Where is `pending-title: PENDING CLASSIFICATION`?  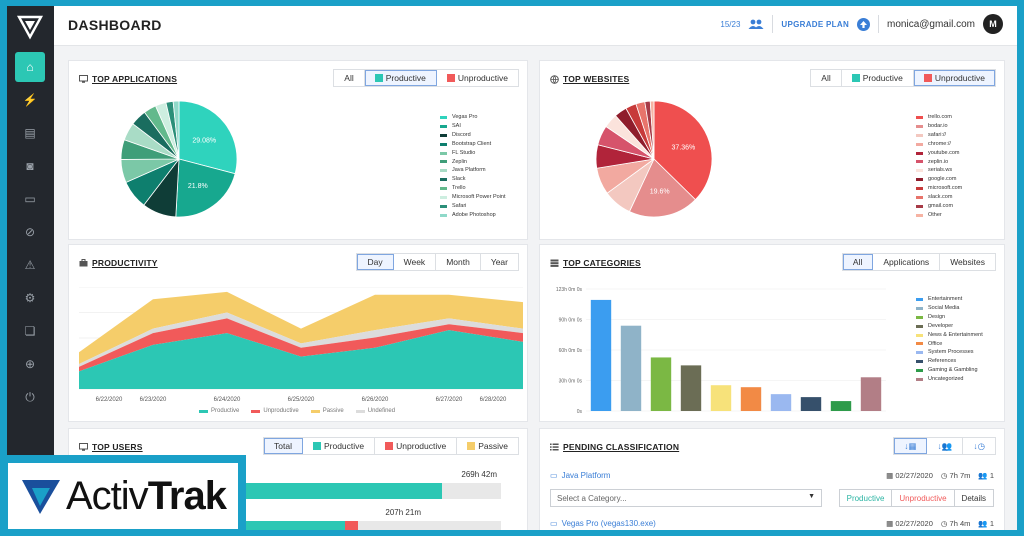
pending-title: PENDING CLASSIFICATION is located at coordinates (621, 447).